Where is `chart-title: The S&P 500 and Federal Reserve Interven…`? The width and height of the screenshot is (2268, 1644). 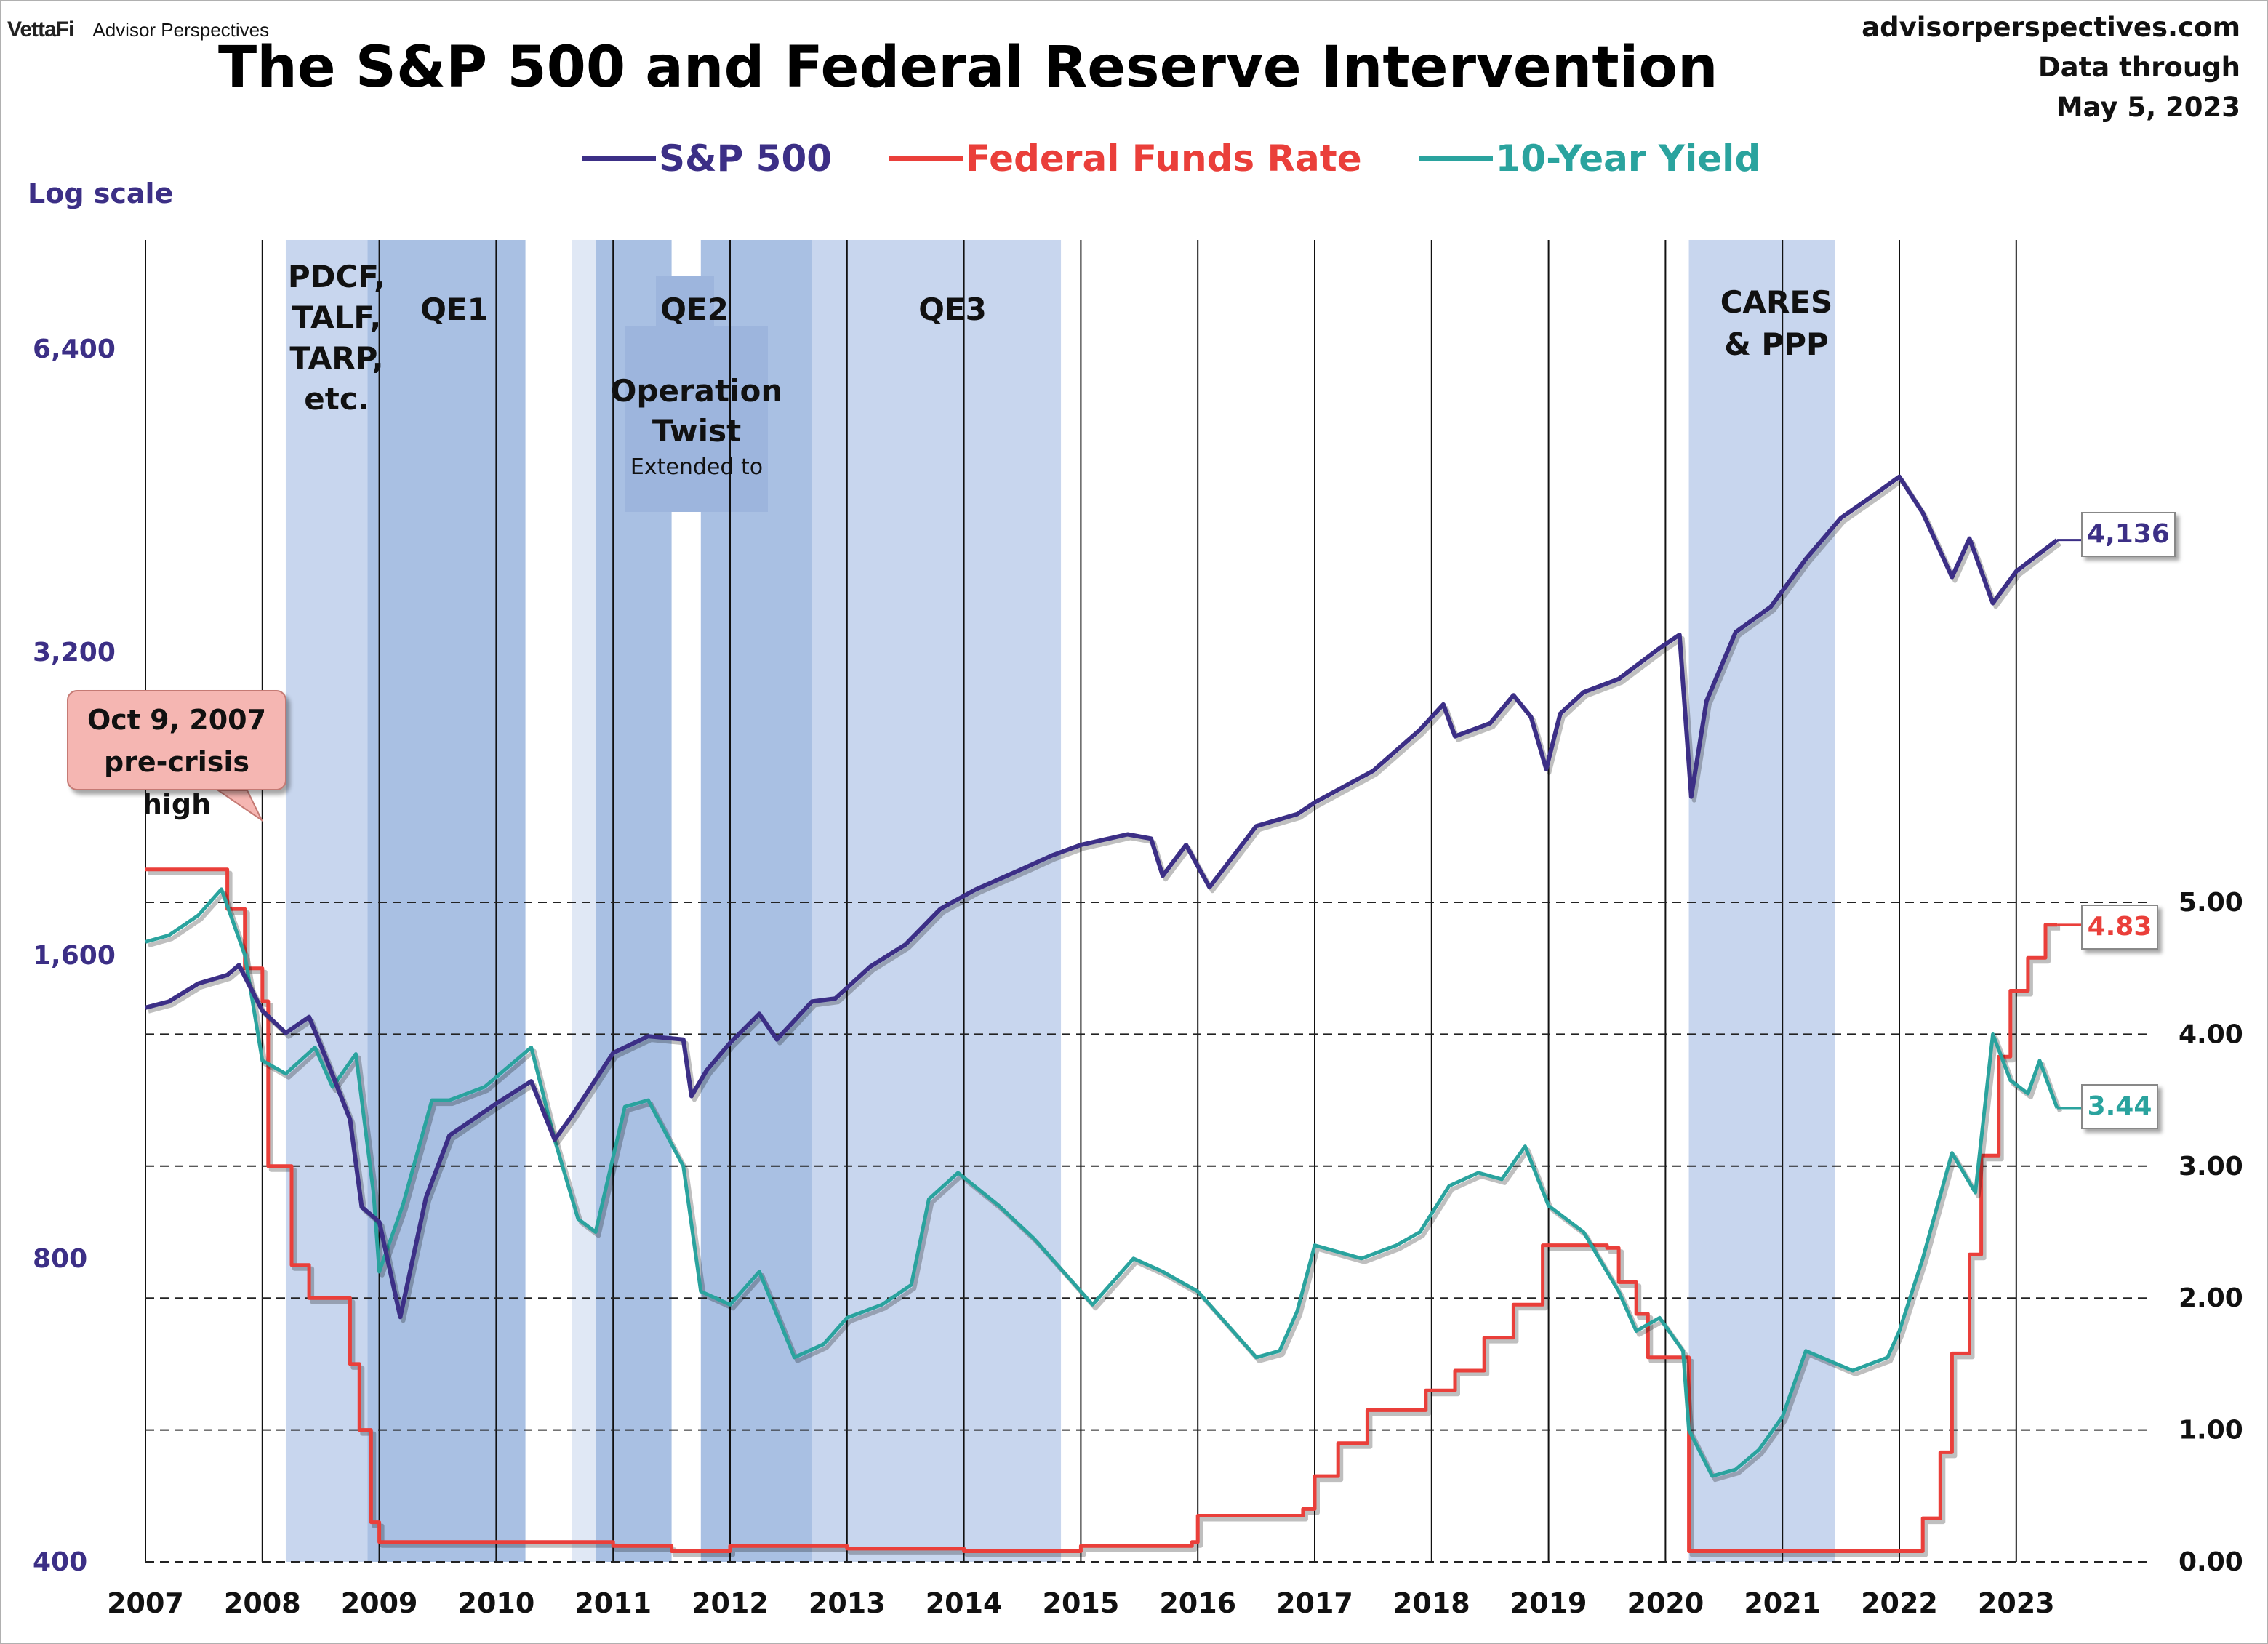
chart-title: The S&P 500 and Federal Reserve Interven… is located at coordinates (968, 67).